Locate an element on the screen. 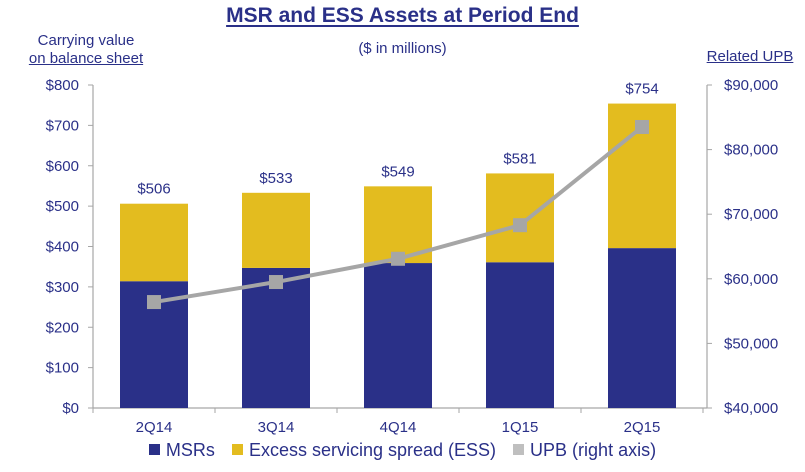  legend-swatch-msrs is located at coordinates (154, 449).